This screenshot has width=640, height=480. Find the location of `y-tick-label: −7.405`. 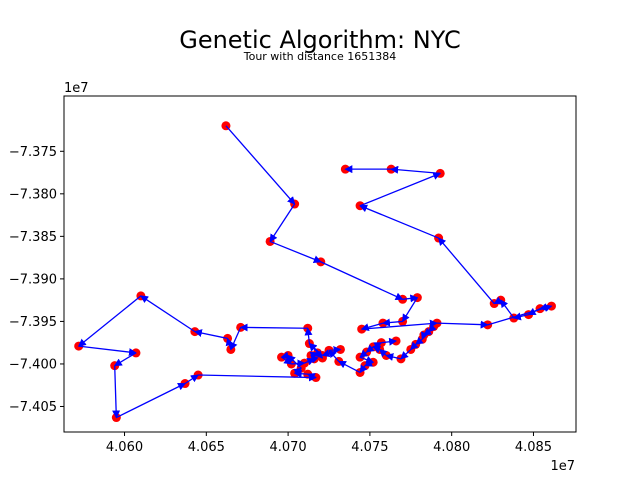

y-tick-label: −7.405 is located at coordinates (33, 407).